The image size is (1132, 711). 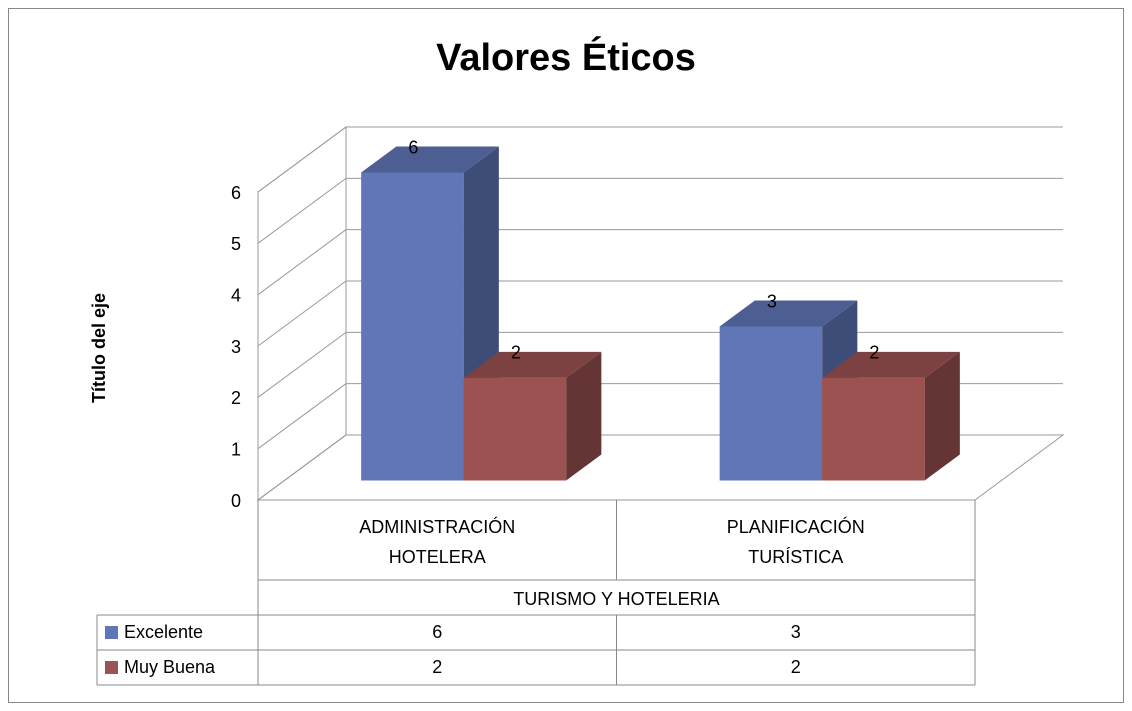 I want to click on table-value: 3, so click(x=796, y=632).